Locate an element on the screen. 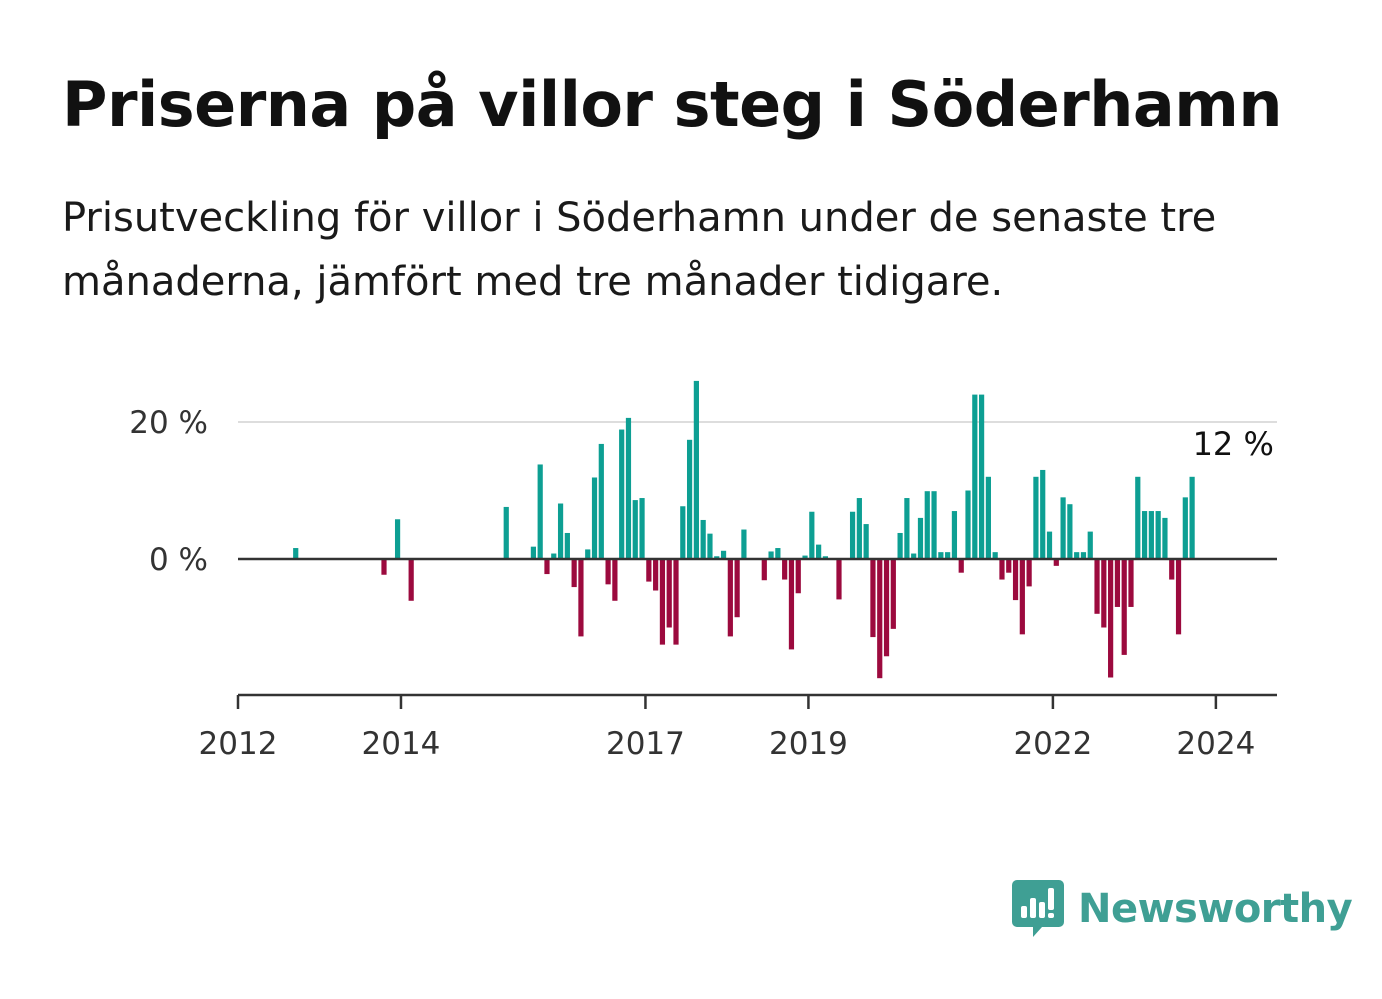 The image size is (1382, 999). chart-title: Priserna på villor steg i Söderhamn is located at coordinates (672, 104).